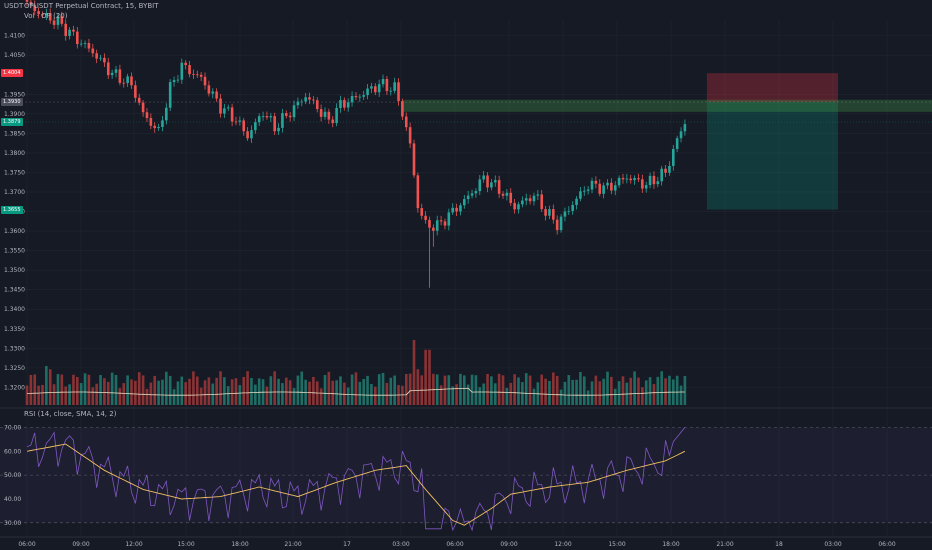  What do you see at coordinates (12, 523) in the screenshot?
I see `rsi-tick-label: 30.00` at bounding box center [12, 523].